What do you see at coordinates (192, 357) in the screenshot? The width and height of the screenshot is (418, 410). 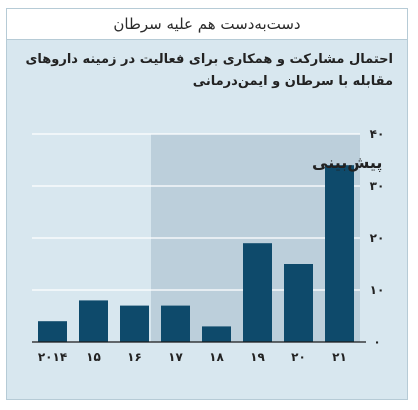 I see `x-tick-labels: ۲۰۱۴ ۱۵ ۱۶ ۱۷ ۱۸ ۱۹ ۲۰ ۲۱` at bounding box center [192, 357].